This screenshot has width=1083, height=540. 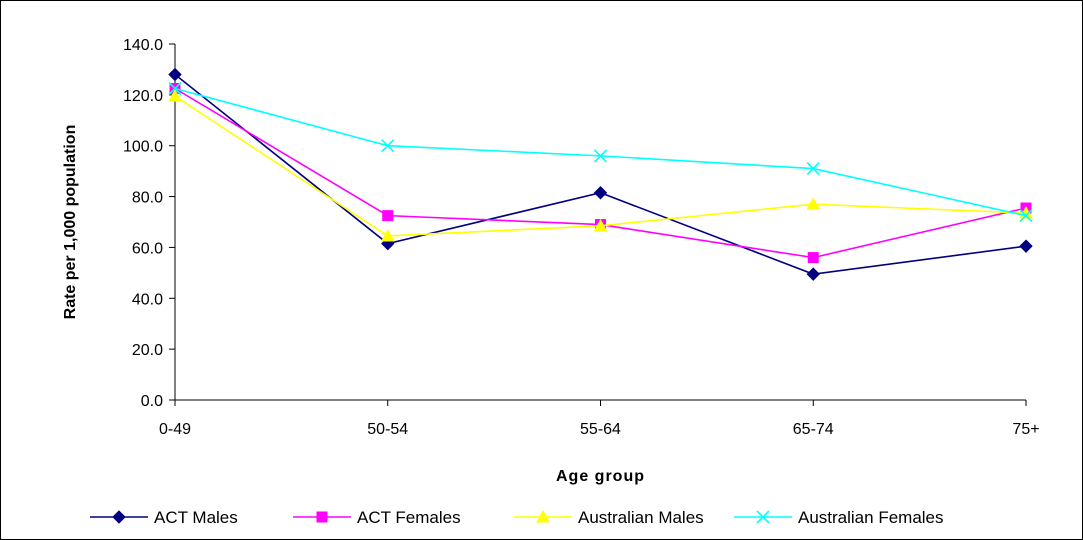 I want to click on legend-item-act-males: ACT Males, so click(x=164, y=517).